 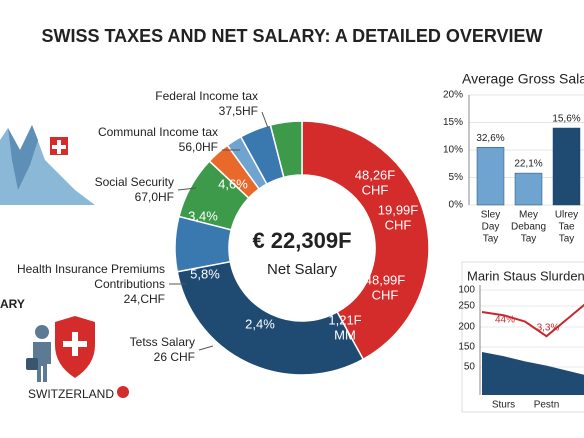 I want to click on callout-label: 67,0HF, so click(x=154, y=197).